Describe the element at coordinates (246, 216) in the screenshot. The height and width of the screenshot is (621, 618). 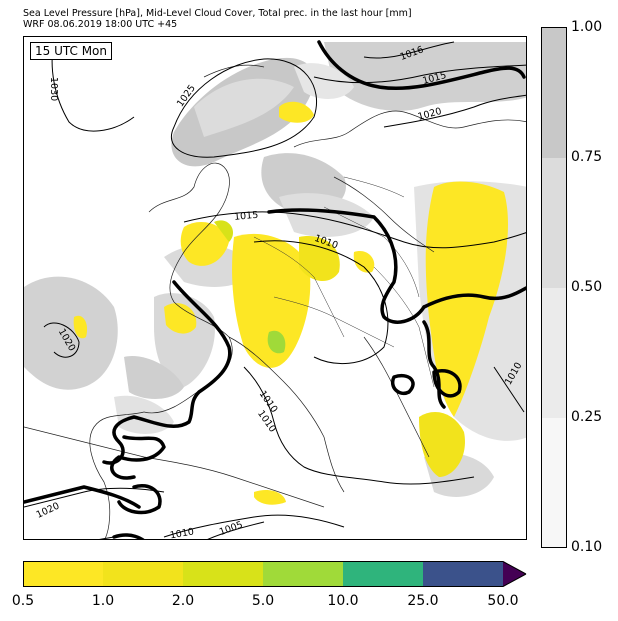
I see `isobar-label: 1015` at that location.